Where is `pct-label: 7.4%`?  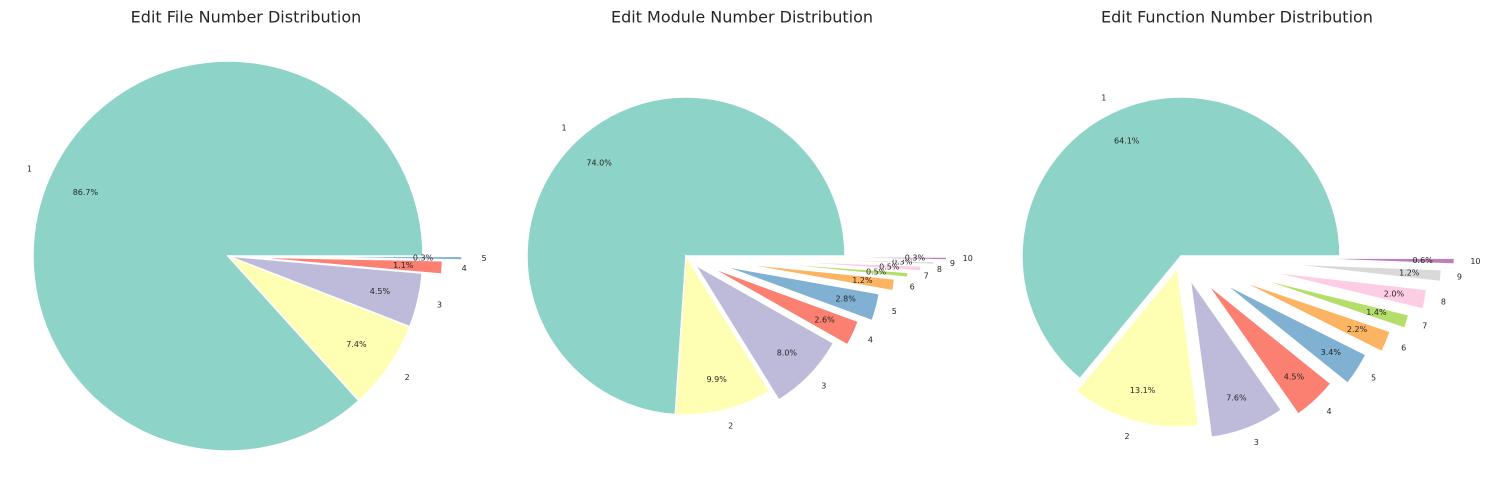 pct-label: 7.4% is located at coordinates (356, 344).